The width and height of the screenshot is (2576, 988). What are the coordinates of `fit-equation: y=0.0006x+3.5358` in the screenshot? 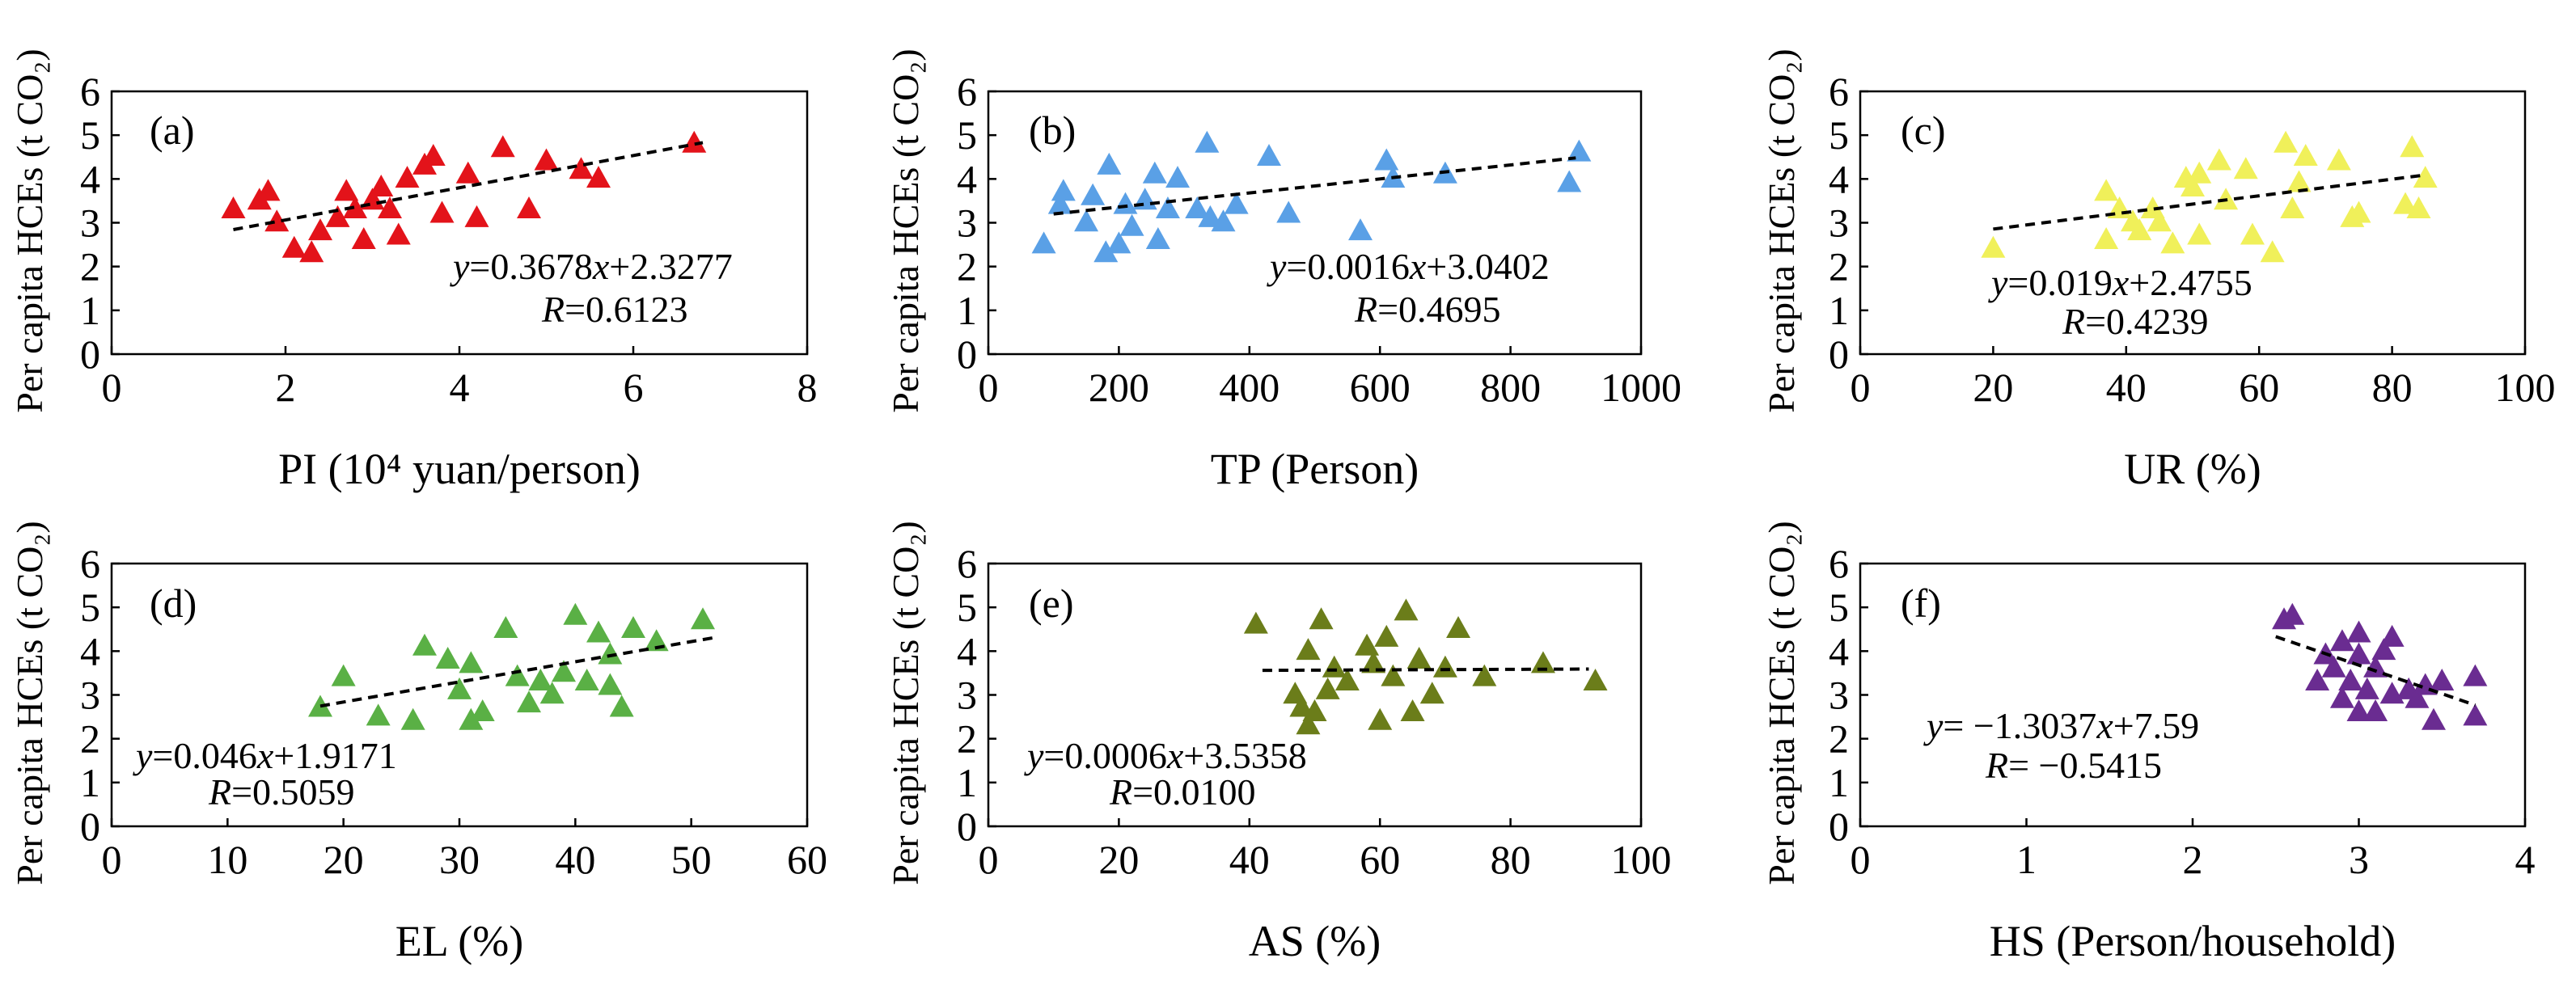 It's located at (1166, 755).